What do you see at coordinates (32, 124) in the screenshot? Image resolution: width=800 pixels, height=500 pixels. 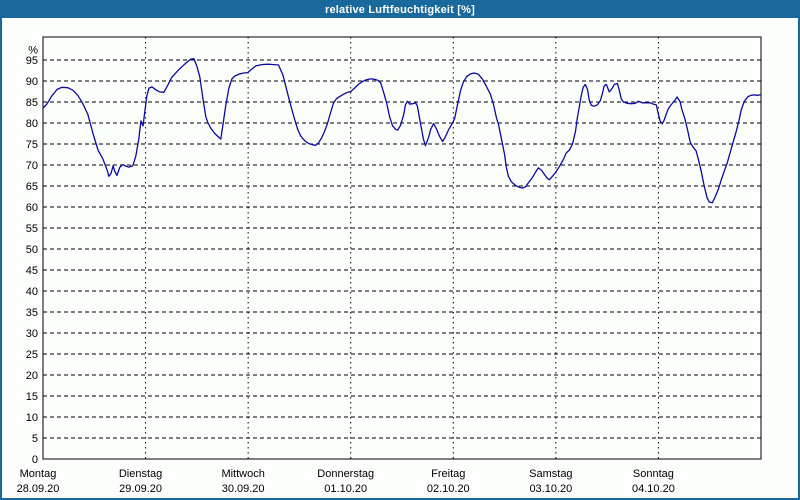 I see `y-tick-label: 80` at bounding box center [32, 124].